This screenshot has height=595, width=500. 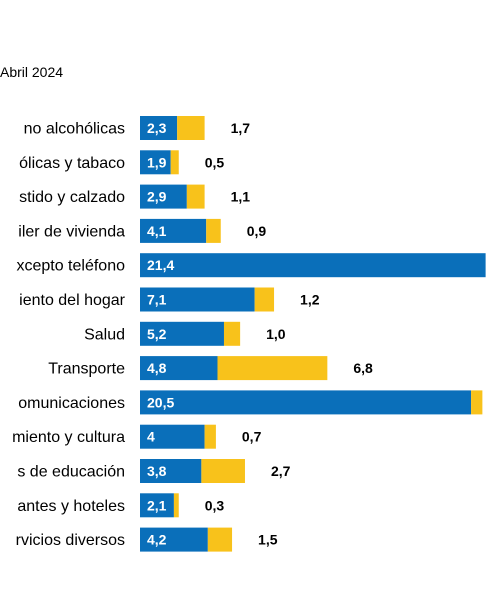 What do you see at coordinates (157, 334) in the screenshot?
I see `data-label-series-a: 5,2` at bounding box center [157, 334].